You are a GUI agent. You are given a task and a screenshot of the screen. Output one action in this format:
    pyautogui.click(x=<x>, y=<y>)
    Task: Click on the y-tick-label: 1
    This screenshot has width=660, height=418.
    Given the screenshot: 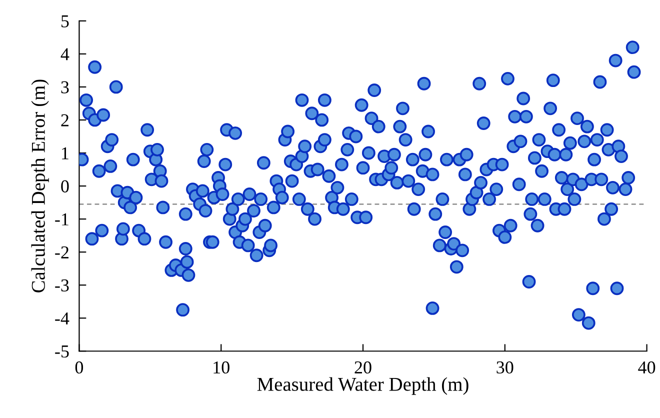 What is the action you would take?
    pyautogui.click(x=65, y=153)
    